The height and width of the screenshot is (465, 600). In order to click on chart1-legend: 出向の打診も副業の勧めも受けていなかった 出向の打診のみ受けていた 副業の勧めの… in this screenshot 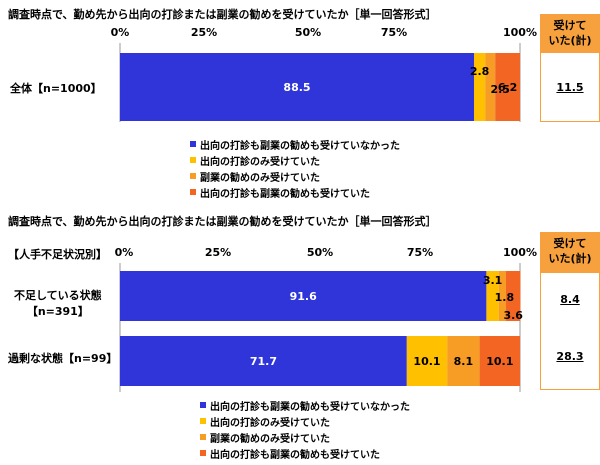, I will do `click(295, 168)`.